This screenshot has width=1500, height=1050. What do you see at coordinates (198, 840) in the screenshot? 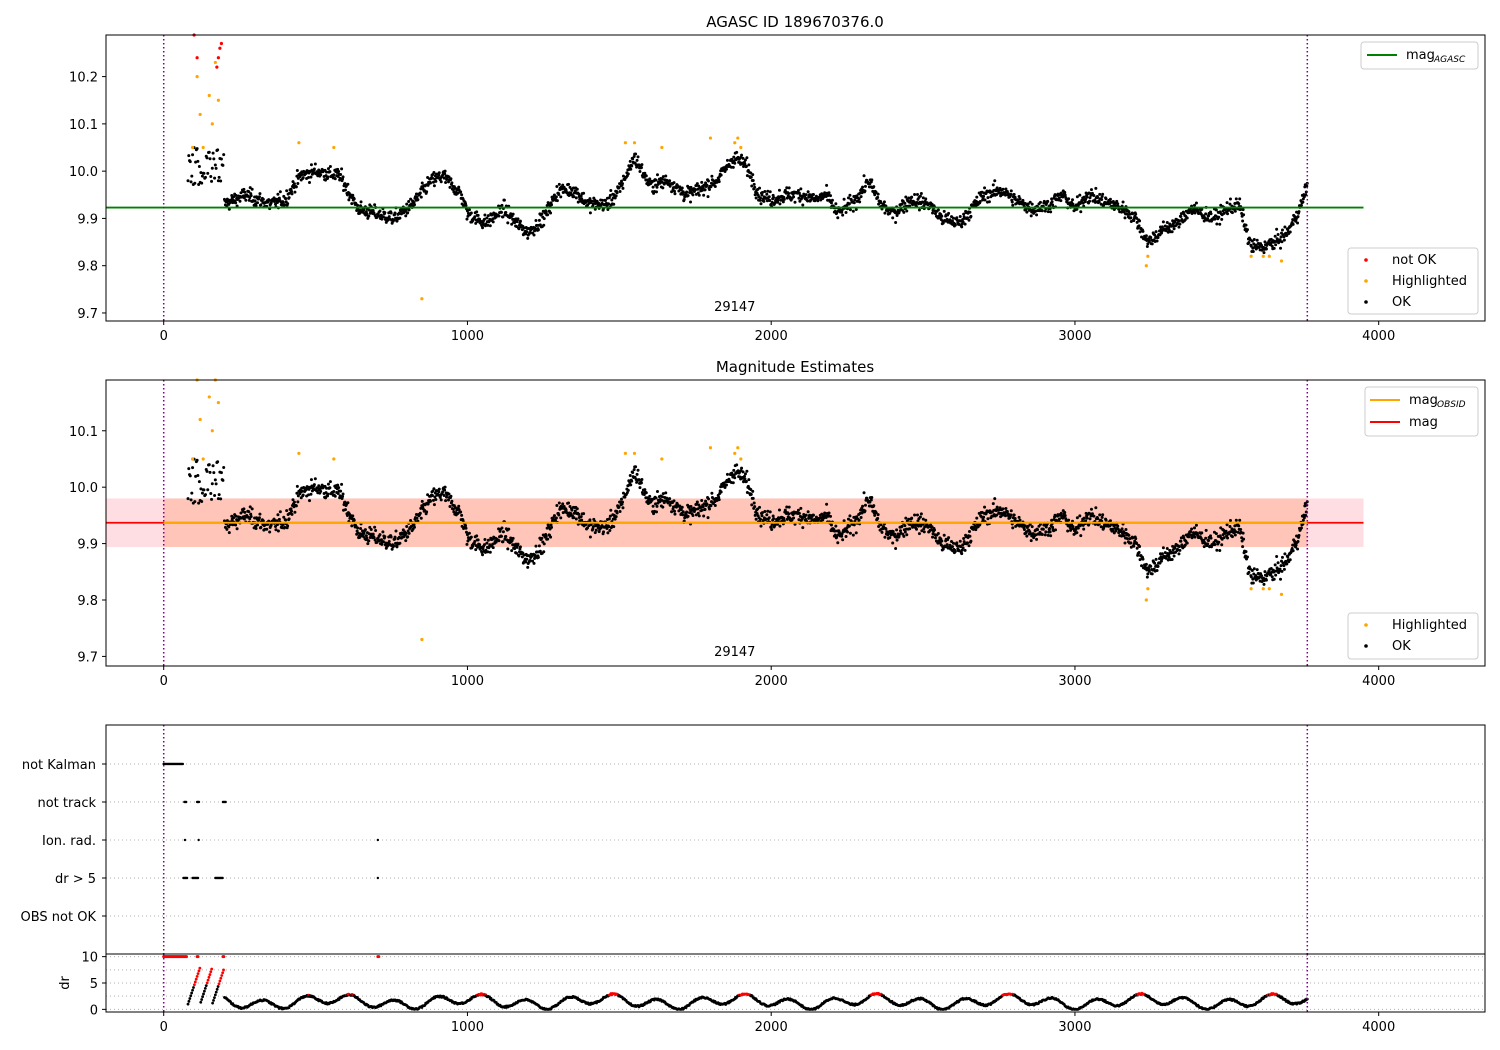
I see `flag-point` at bounding box center [198, 840].